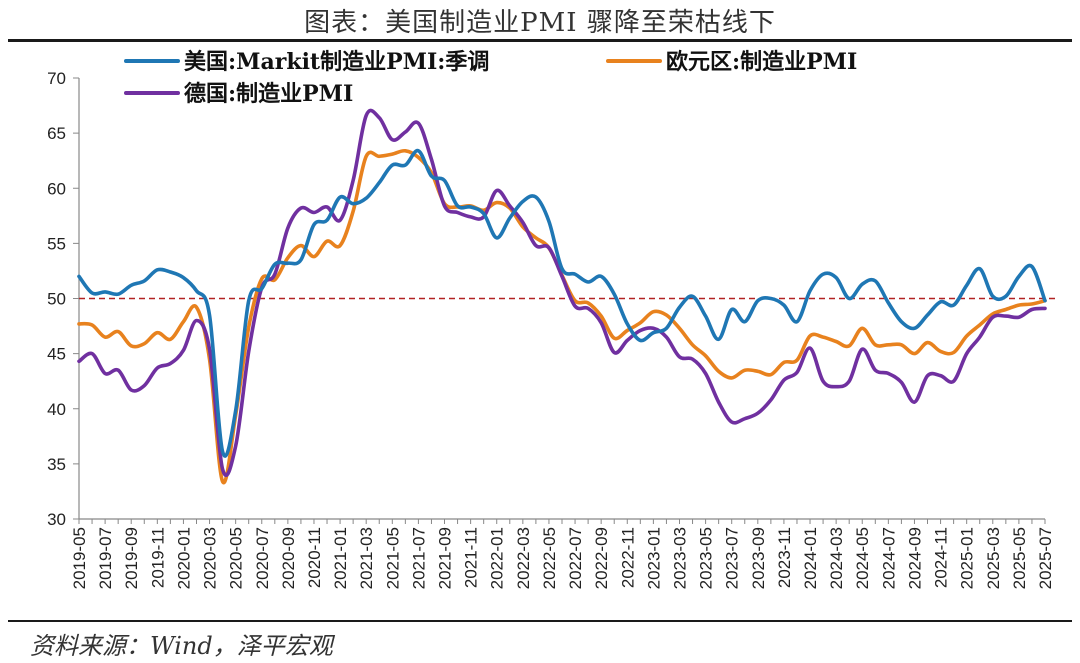 The width and height of the screenshot is (1080, 663). Describe the element at coordinates (288, 558) in the screenshot. I see `x-tick-label: 2020-09` at that location.